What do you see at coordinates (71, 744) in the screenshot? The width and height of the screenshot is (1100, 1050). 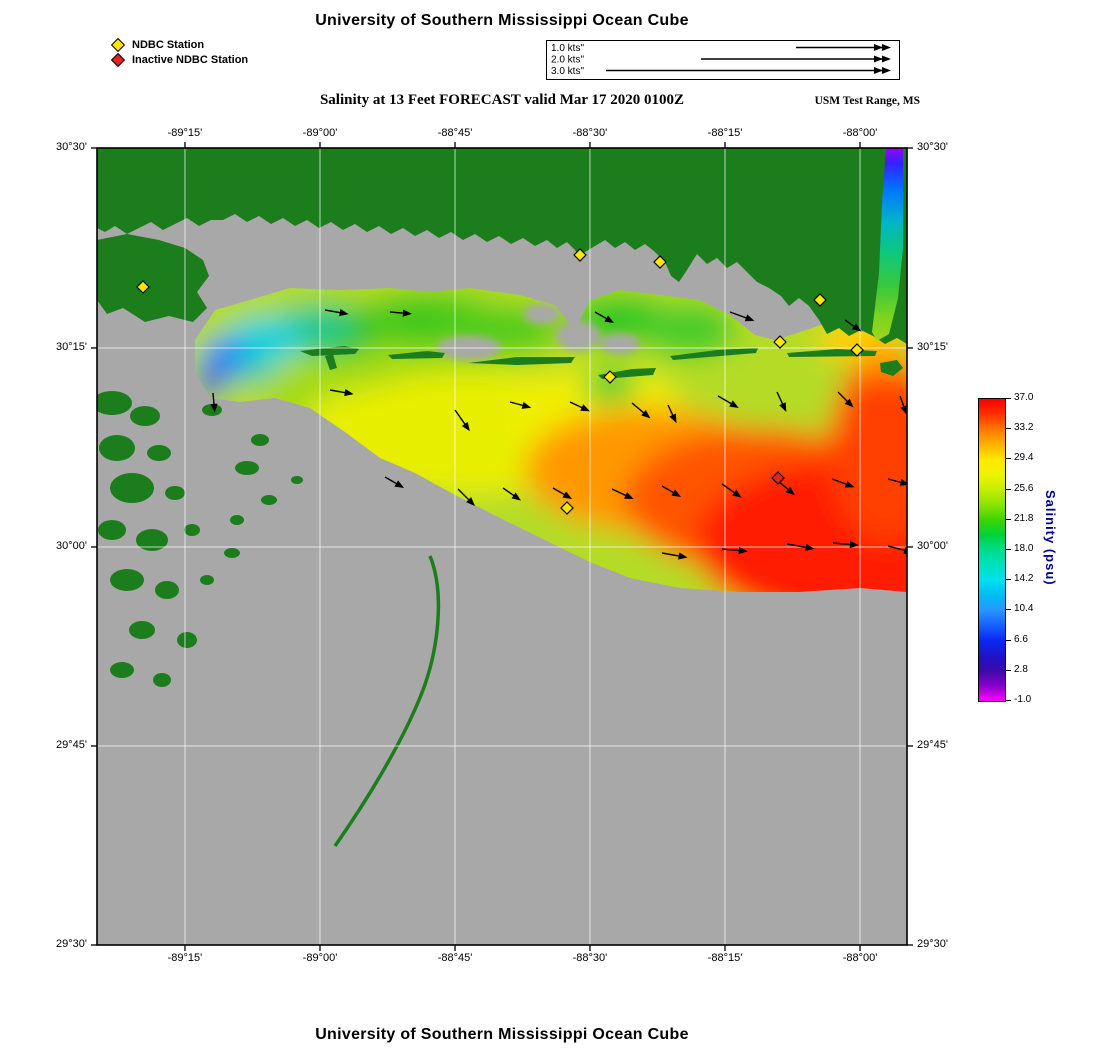 I see `lat-tick-label-left: 29°45'` at bounding box center [71, 744].